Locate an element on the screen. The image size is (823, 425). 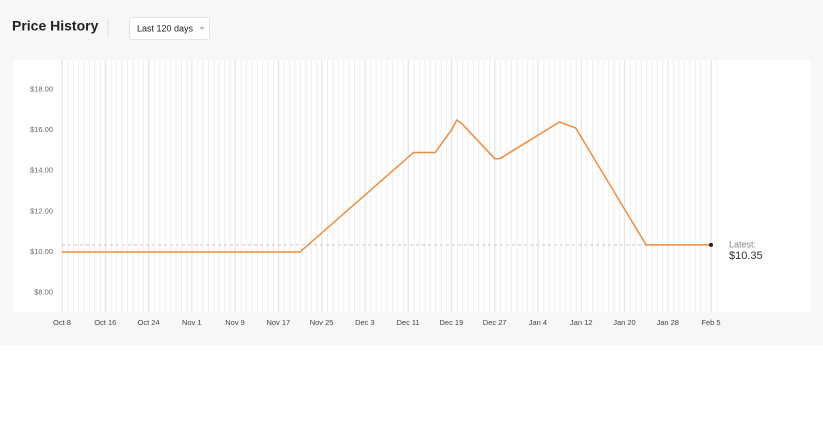
y-tick-label: $16.00 is located at coordinates (41, 129).